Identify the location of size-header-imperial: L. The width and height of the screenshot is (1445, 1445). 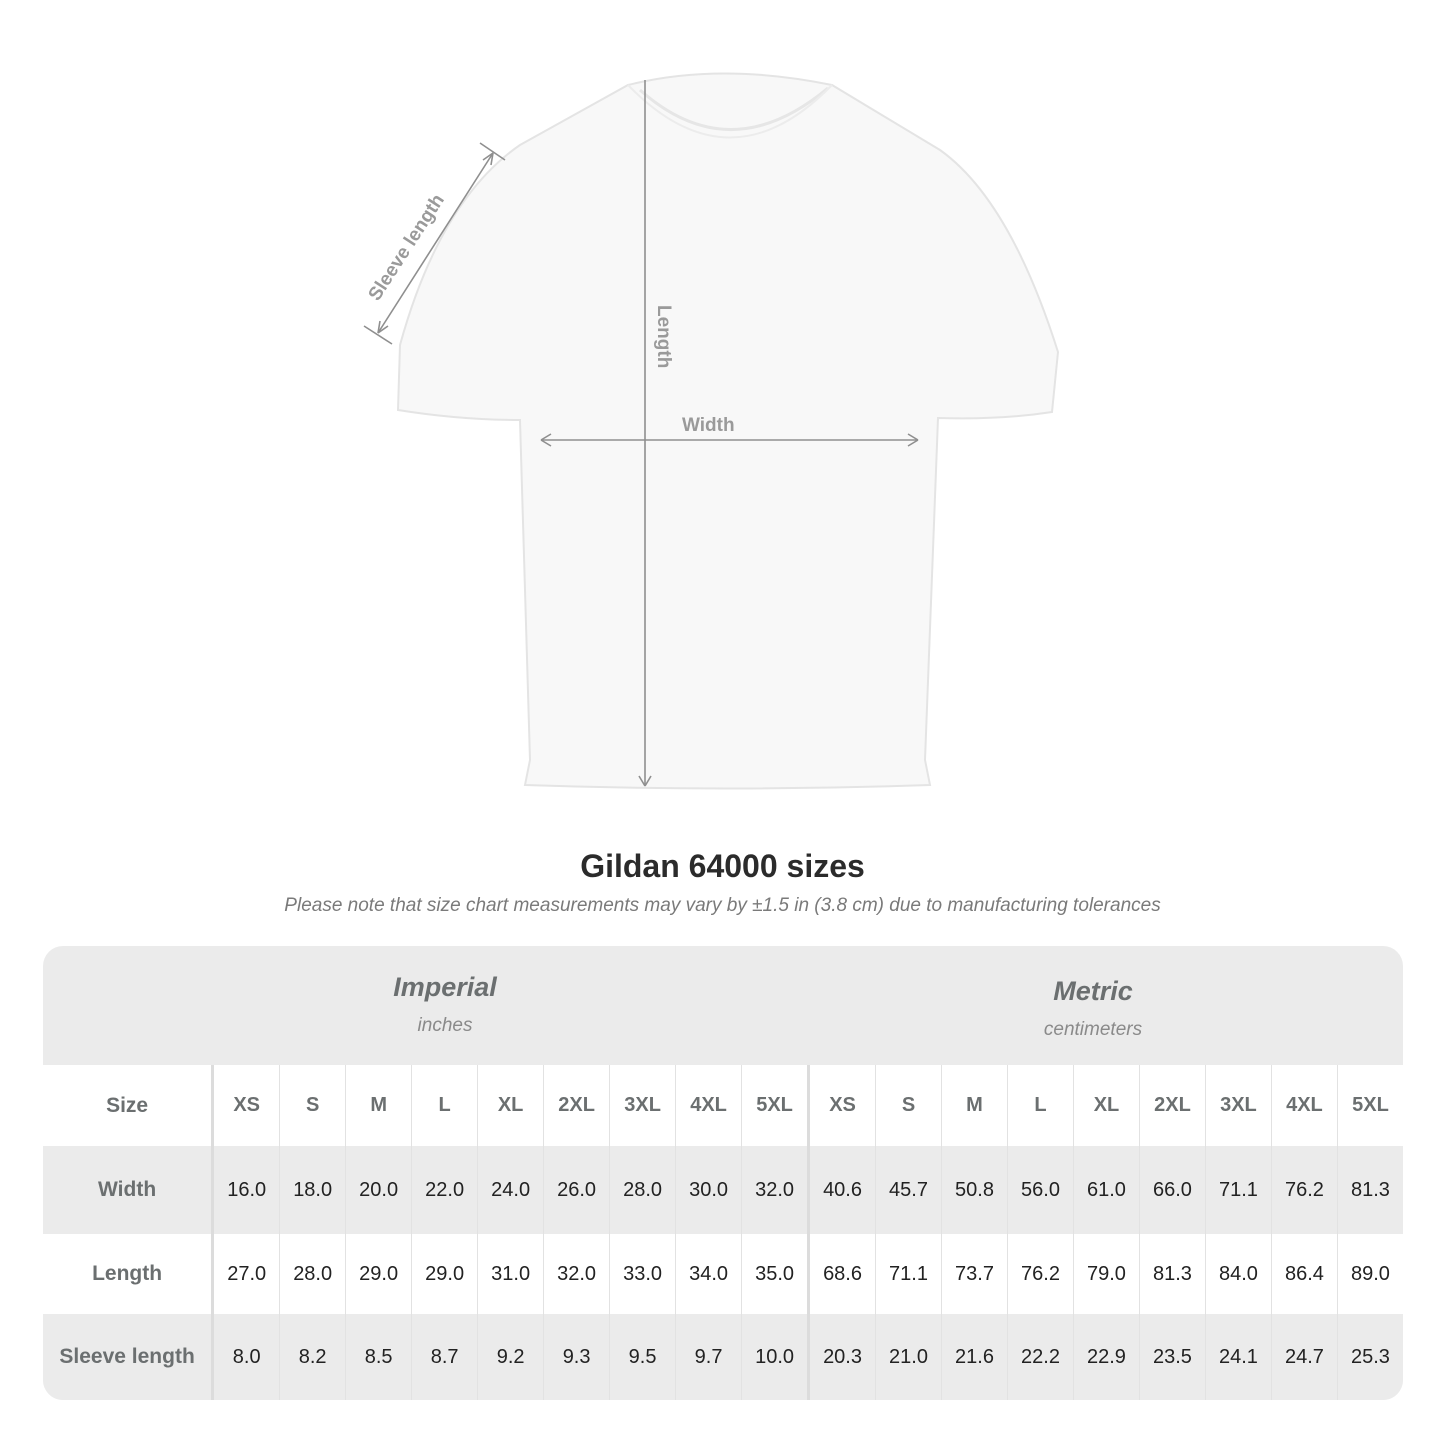
(444, 1105).